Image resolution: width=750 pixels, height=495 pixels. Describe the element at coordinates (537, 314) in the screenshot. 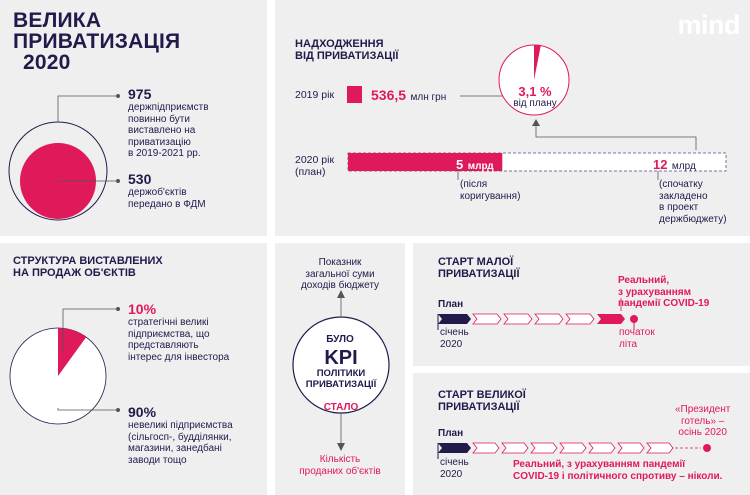

I see `small-timeline` at that location.